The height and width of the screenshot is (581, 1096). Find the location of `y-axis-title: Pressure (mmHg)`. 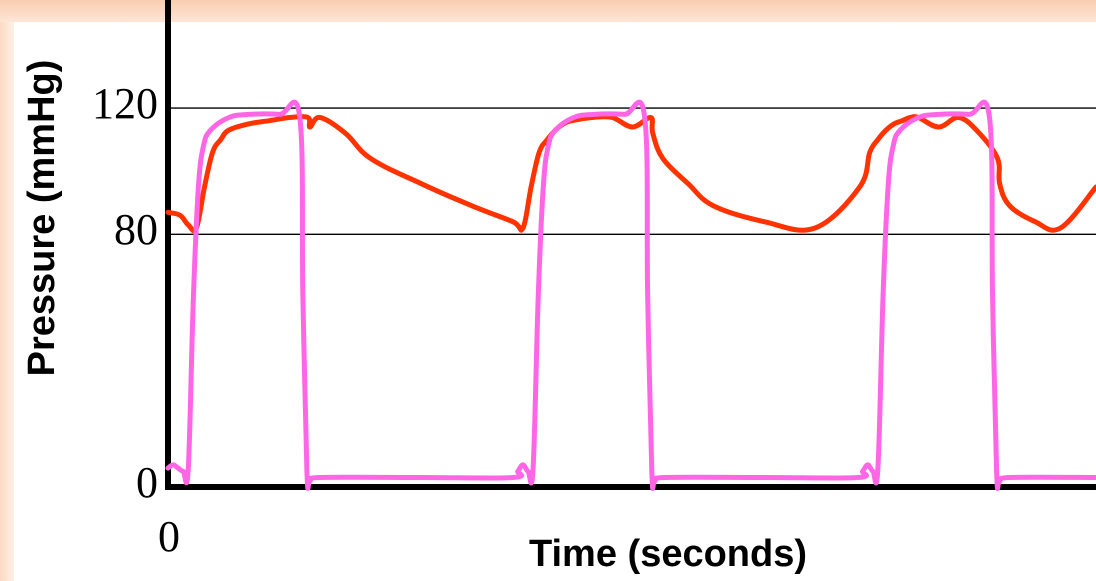

y-axis-title: Pressure (mmHg) is located at coordinates (42, 218).